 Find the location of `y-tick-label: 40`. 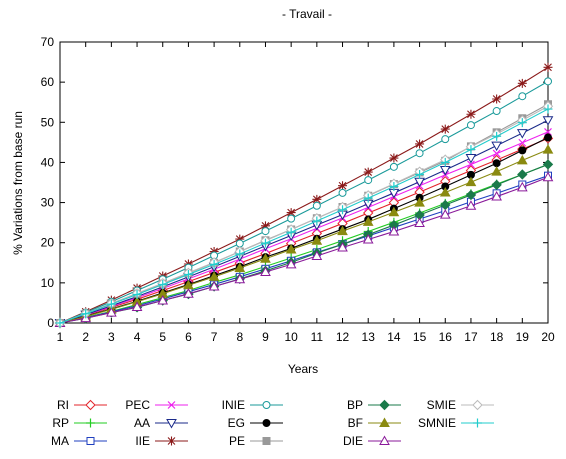

y-tick-label: 40 is located at coordinates (48, 162).